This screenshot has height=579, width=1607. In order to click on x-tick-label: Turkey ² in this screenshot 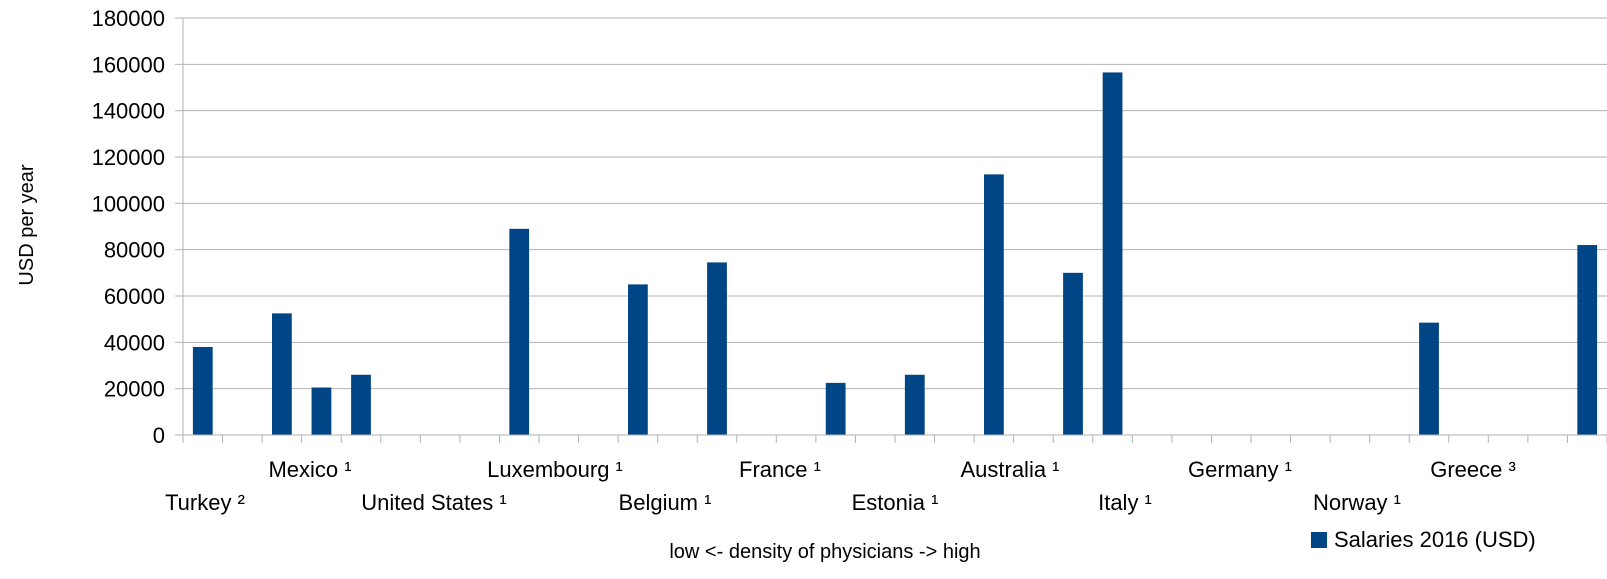, I will do `click(205, 502)`.